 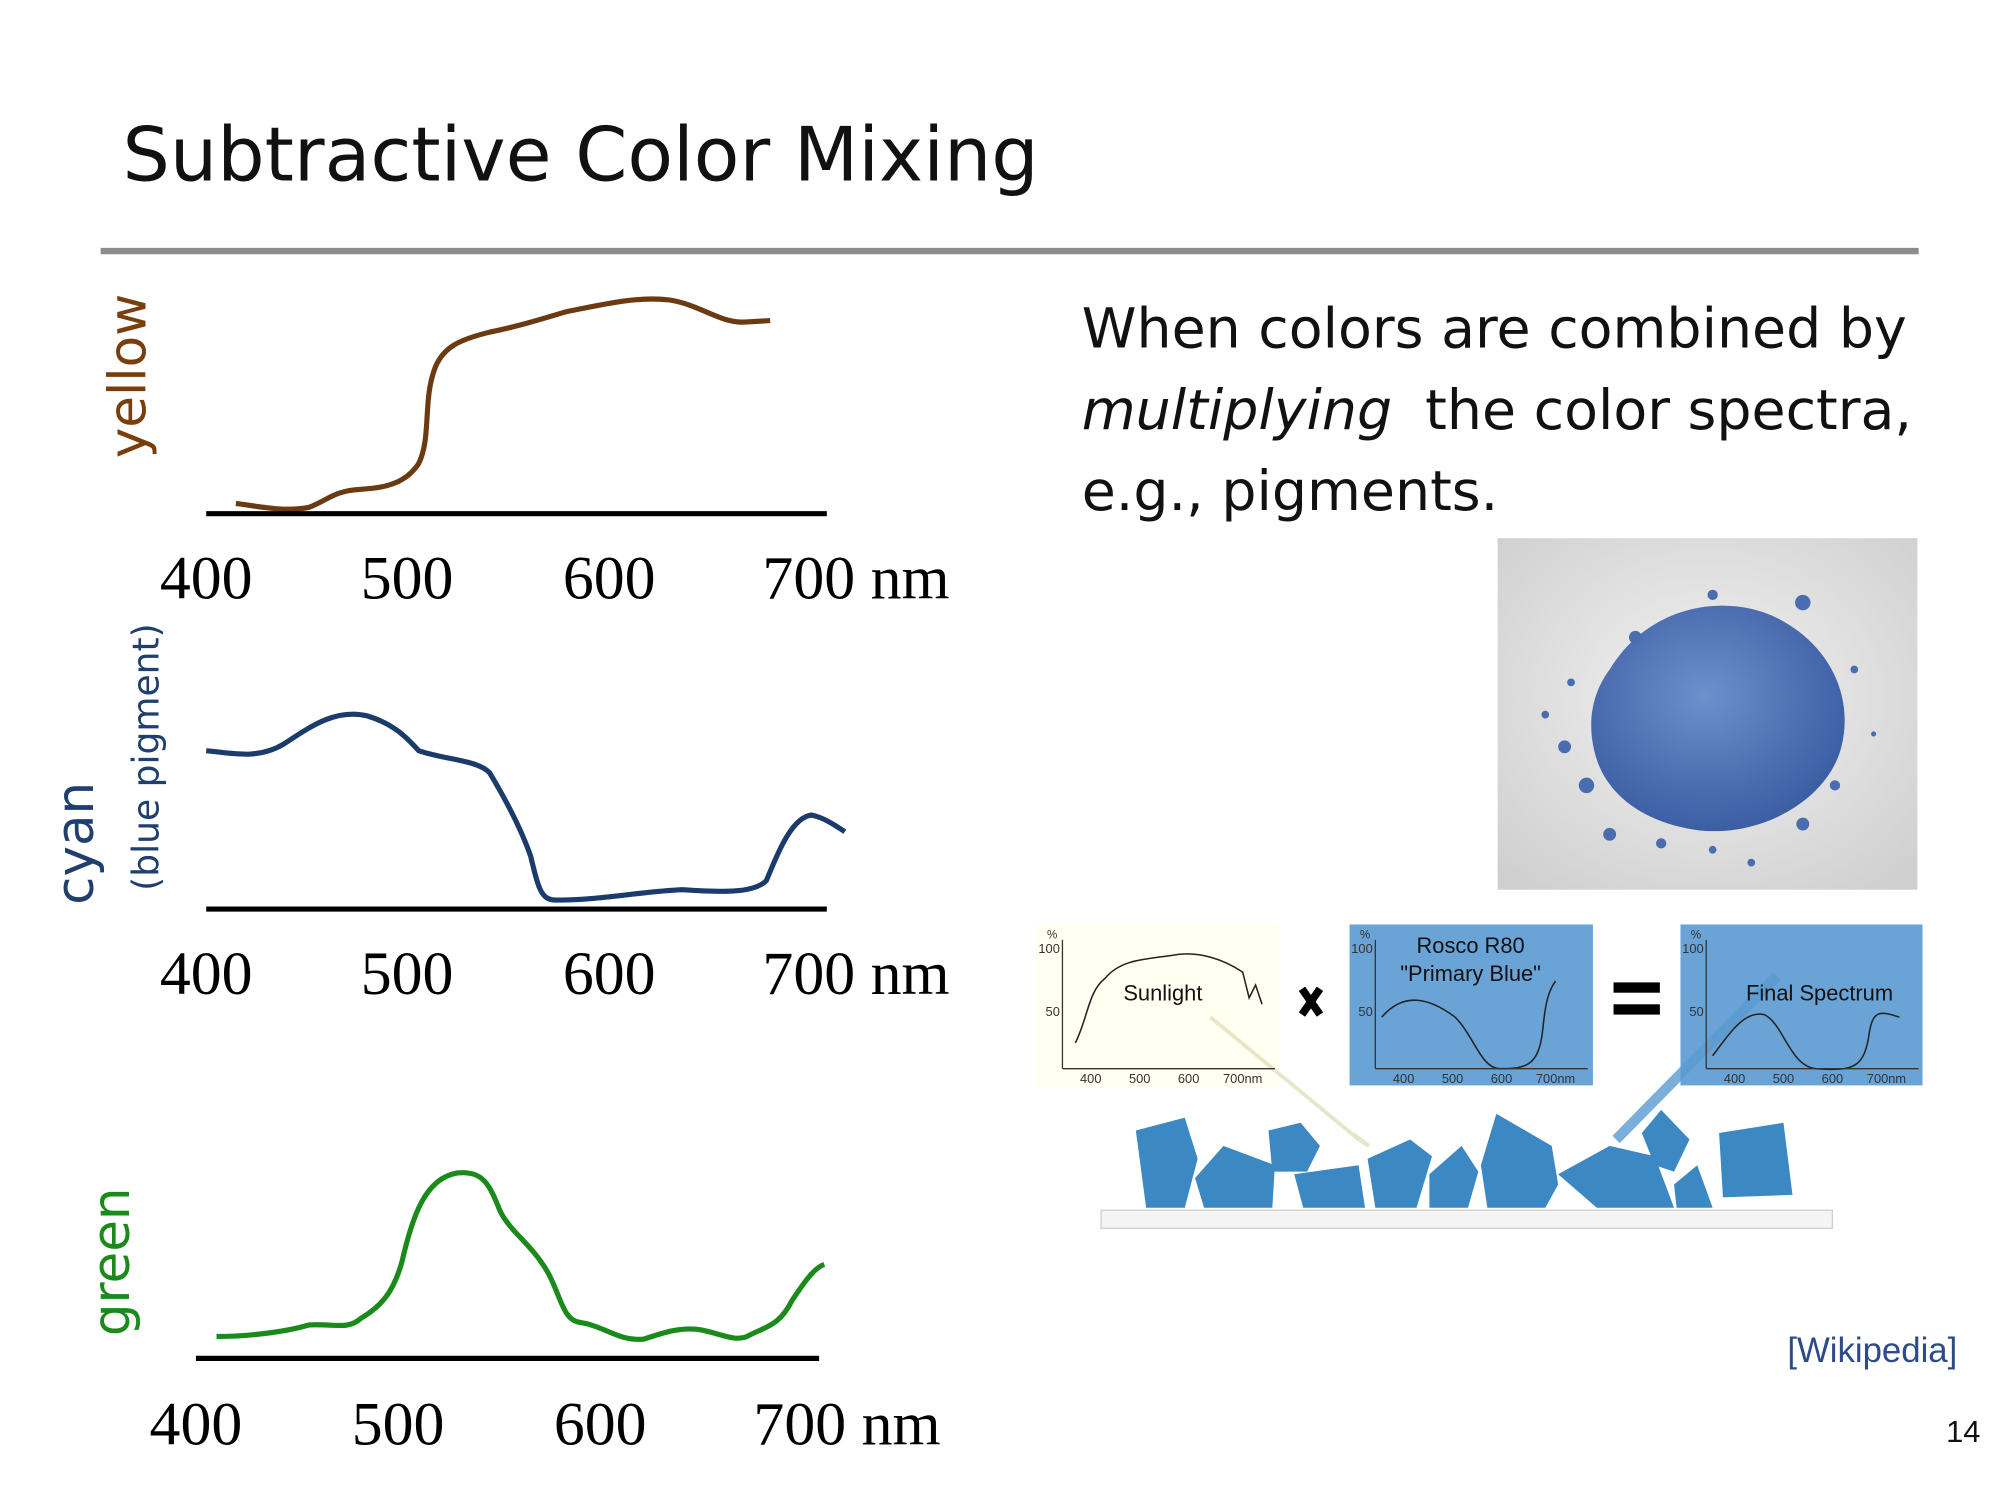 What do you see at coordinates (1800, 1008) in the screenshot?
I see `panel-text: %100 50 400 500 600 700nm Final Spectrum` at bounding box center [1800, 1008].